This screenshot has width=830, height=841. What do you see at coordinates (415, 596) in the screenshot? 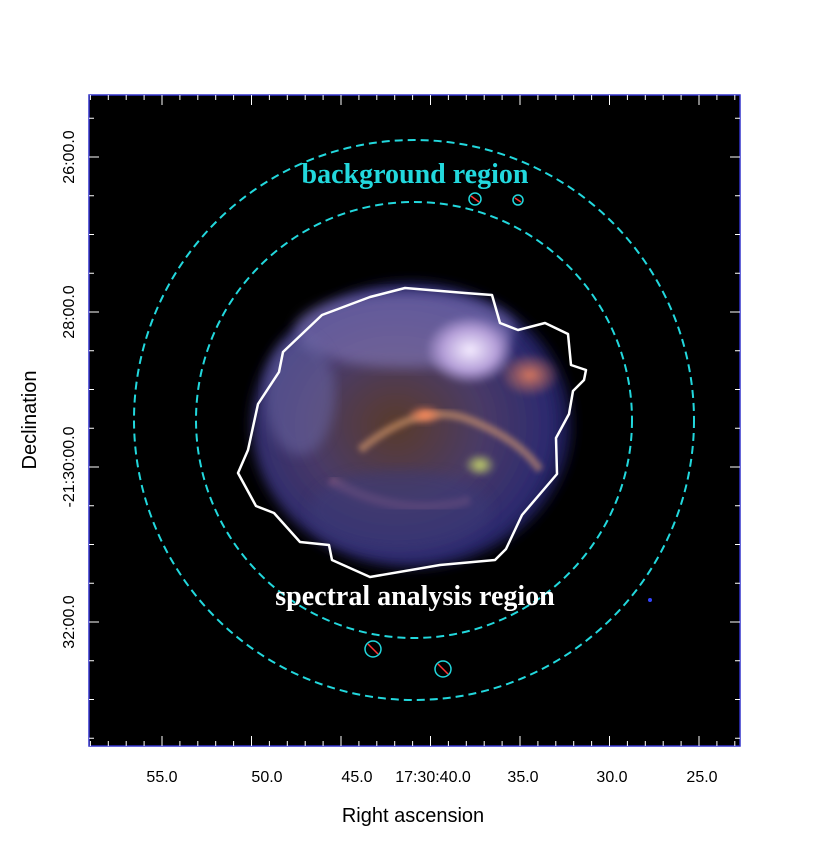
I see `source-region-label: spectral analysis region` at bounding box center [415, 596].